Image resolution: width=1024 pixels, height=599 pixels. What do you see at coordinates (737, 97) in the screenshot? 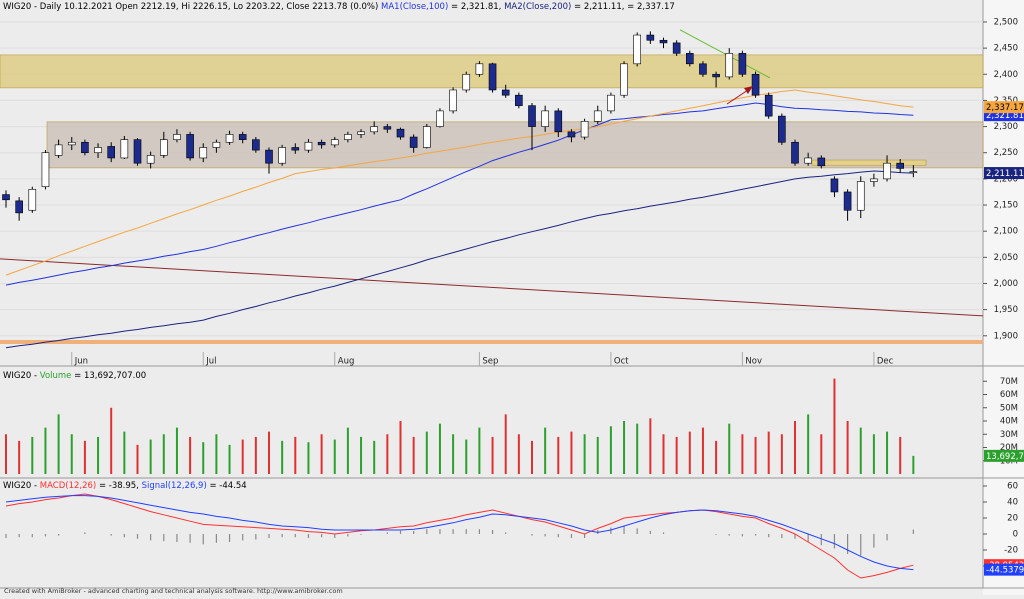
I see `arrow` at bounding box center [737, 97].